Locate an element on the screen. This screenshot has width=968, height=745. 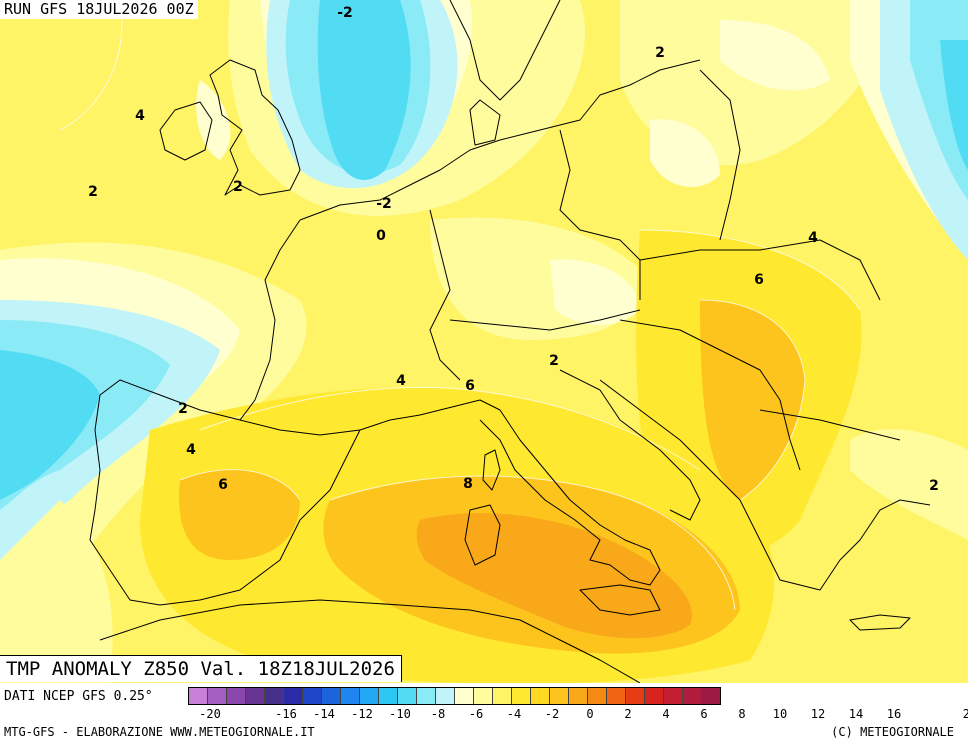
legend-tick-label: 6 is located at coordinates (704, 714).